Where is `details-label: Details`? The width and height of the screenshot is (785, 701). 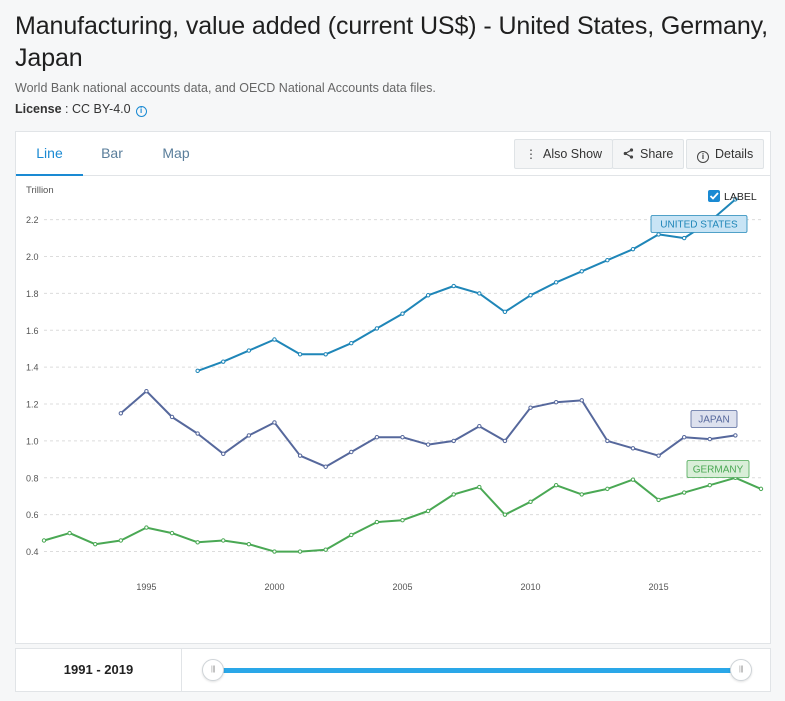 details-label: Details is located at coordinates (734, 154).